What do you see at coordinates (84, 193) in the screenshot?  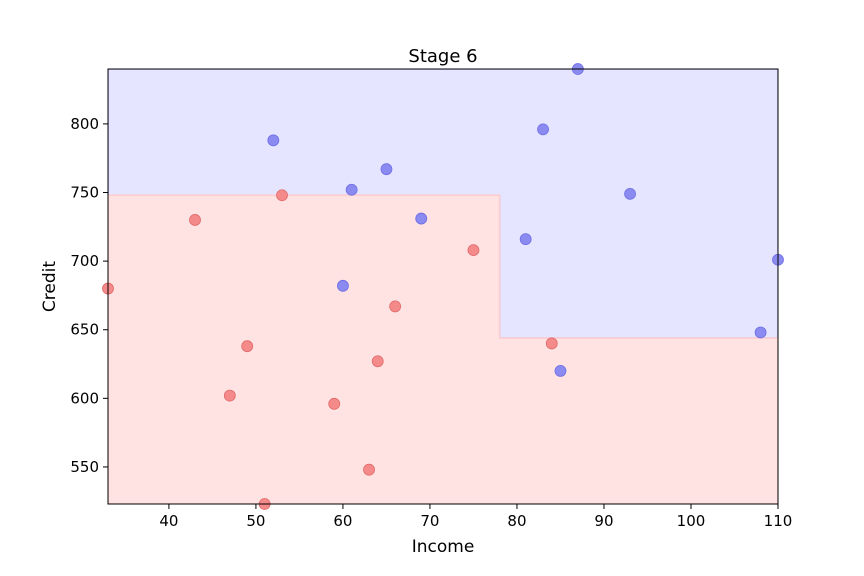 I see `y-tick-label: 750` at bounding box center [84, 193].